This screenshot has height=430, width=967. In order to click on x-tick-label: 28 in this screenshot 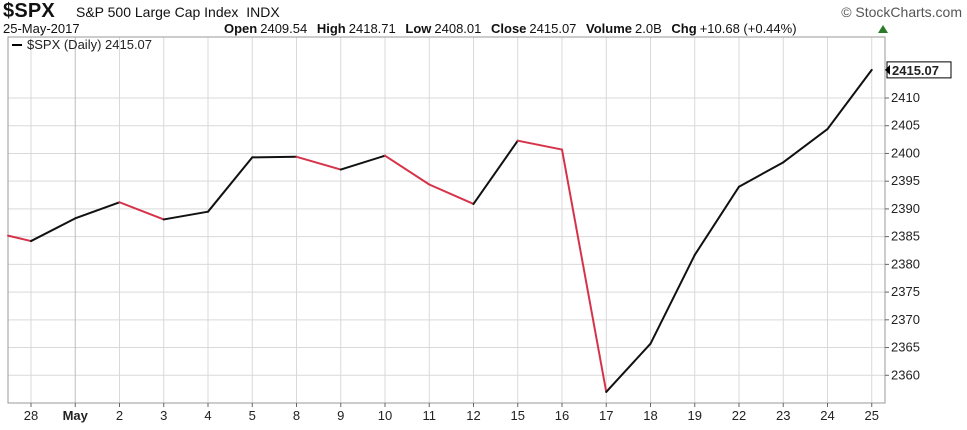, I will do `click(31, 415)`.